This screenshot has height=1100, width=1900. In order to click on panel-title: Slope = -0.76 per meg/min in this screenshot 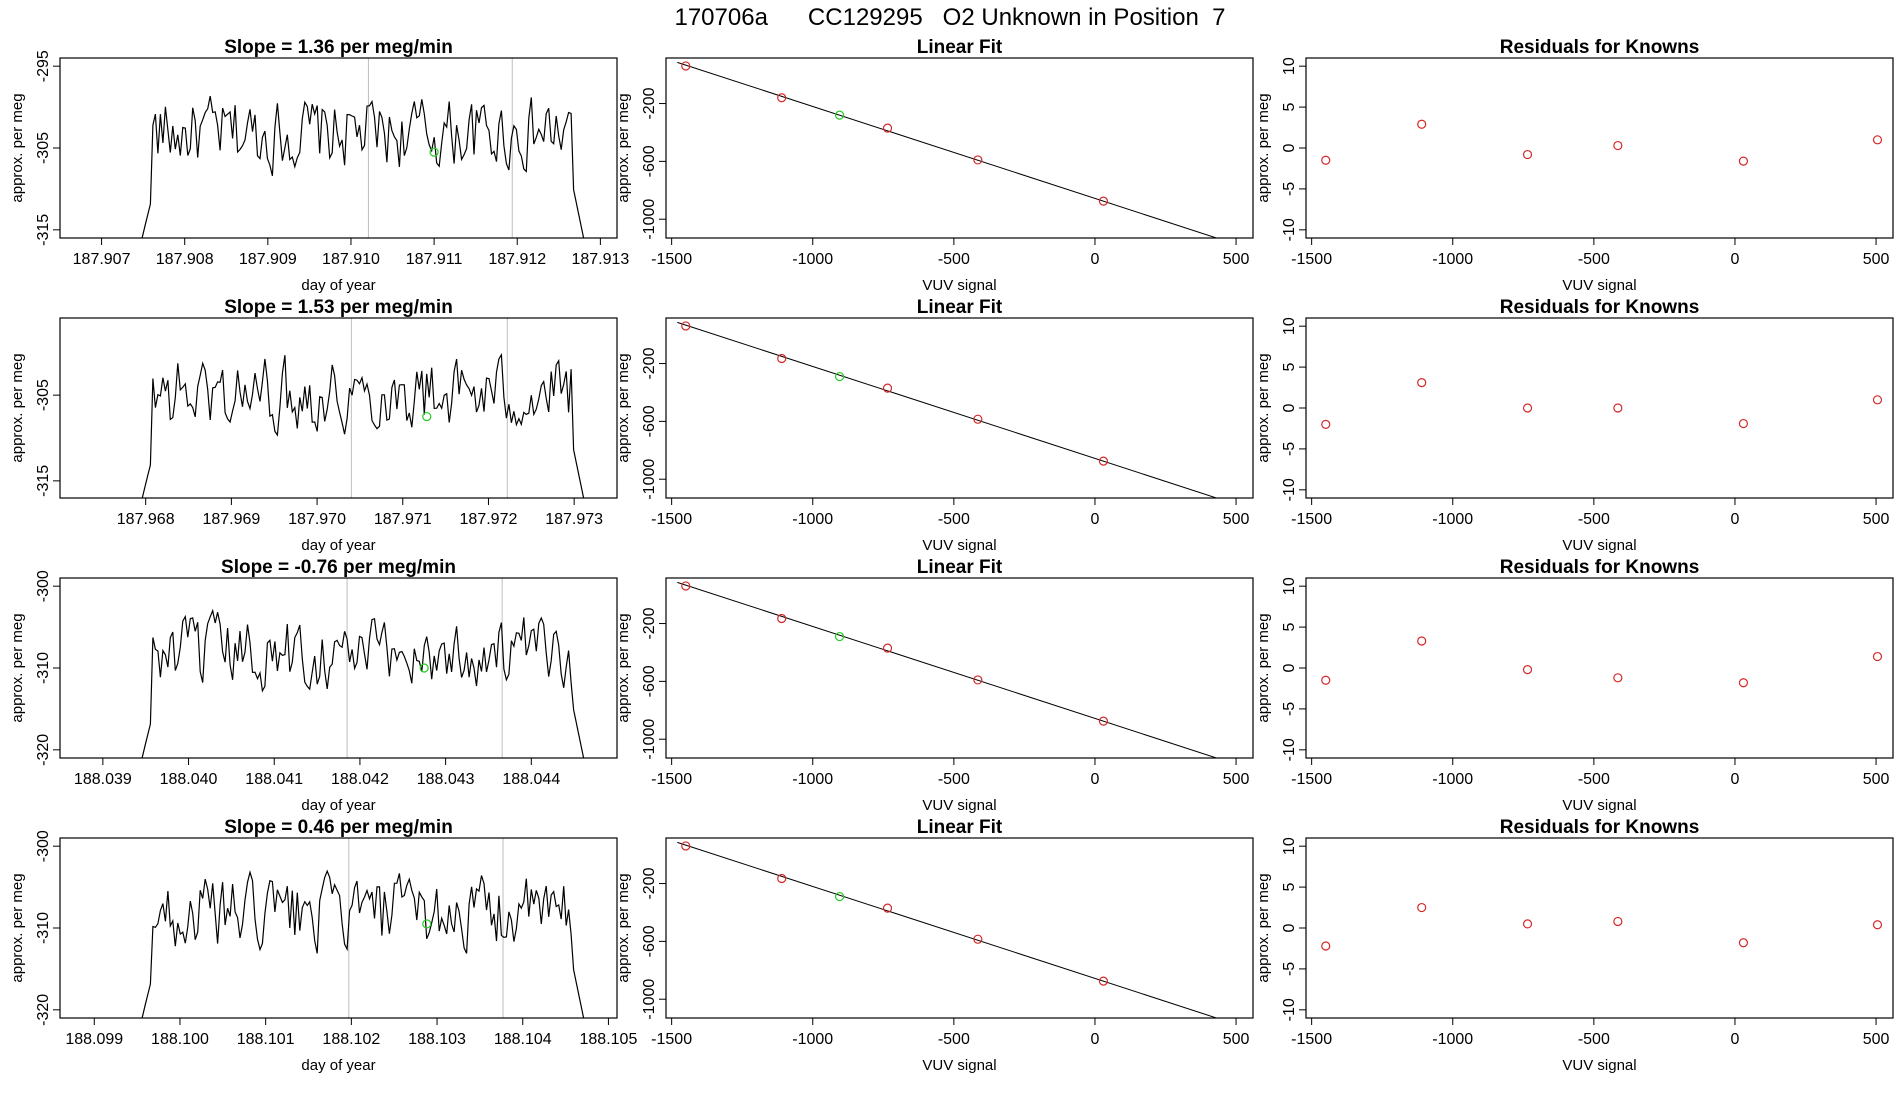, I will do `click(338, 567)`.